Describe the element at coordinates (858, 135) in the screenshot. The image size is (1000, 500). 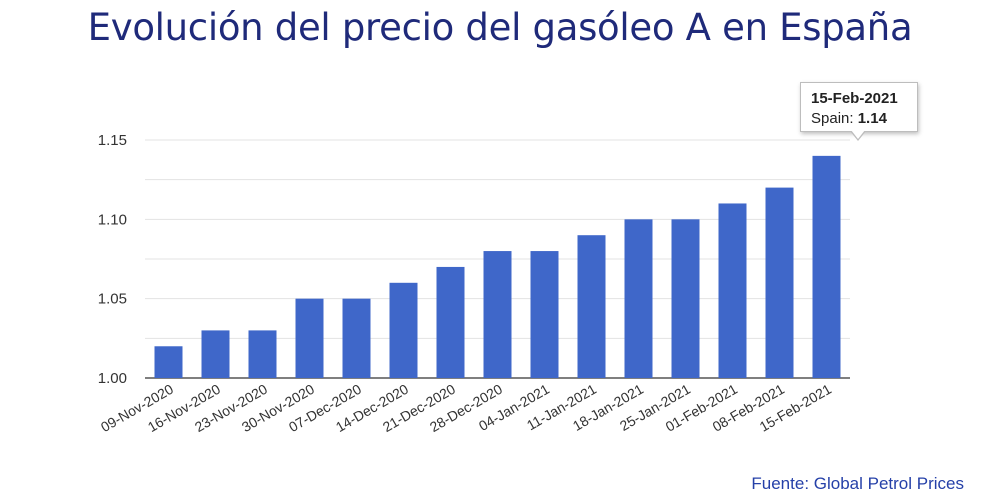
I see `tooltip-pointer` at that location.